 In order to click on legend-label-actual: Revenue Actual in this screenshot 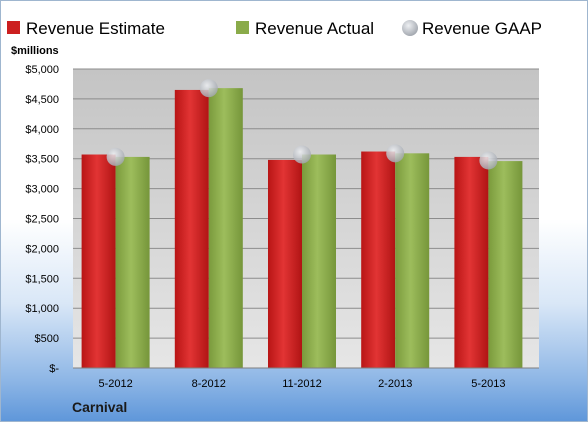, I will do `click(314, 28)`.